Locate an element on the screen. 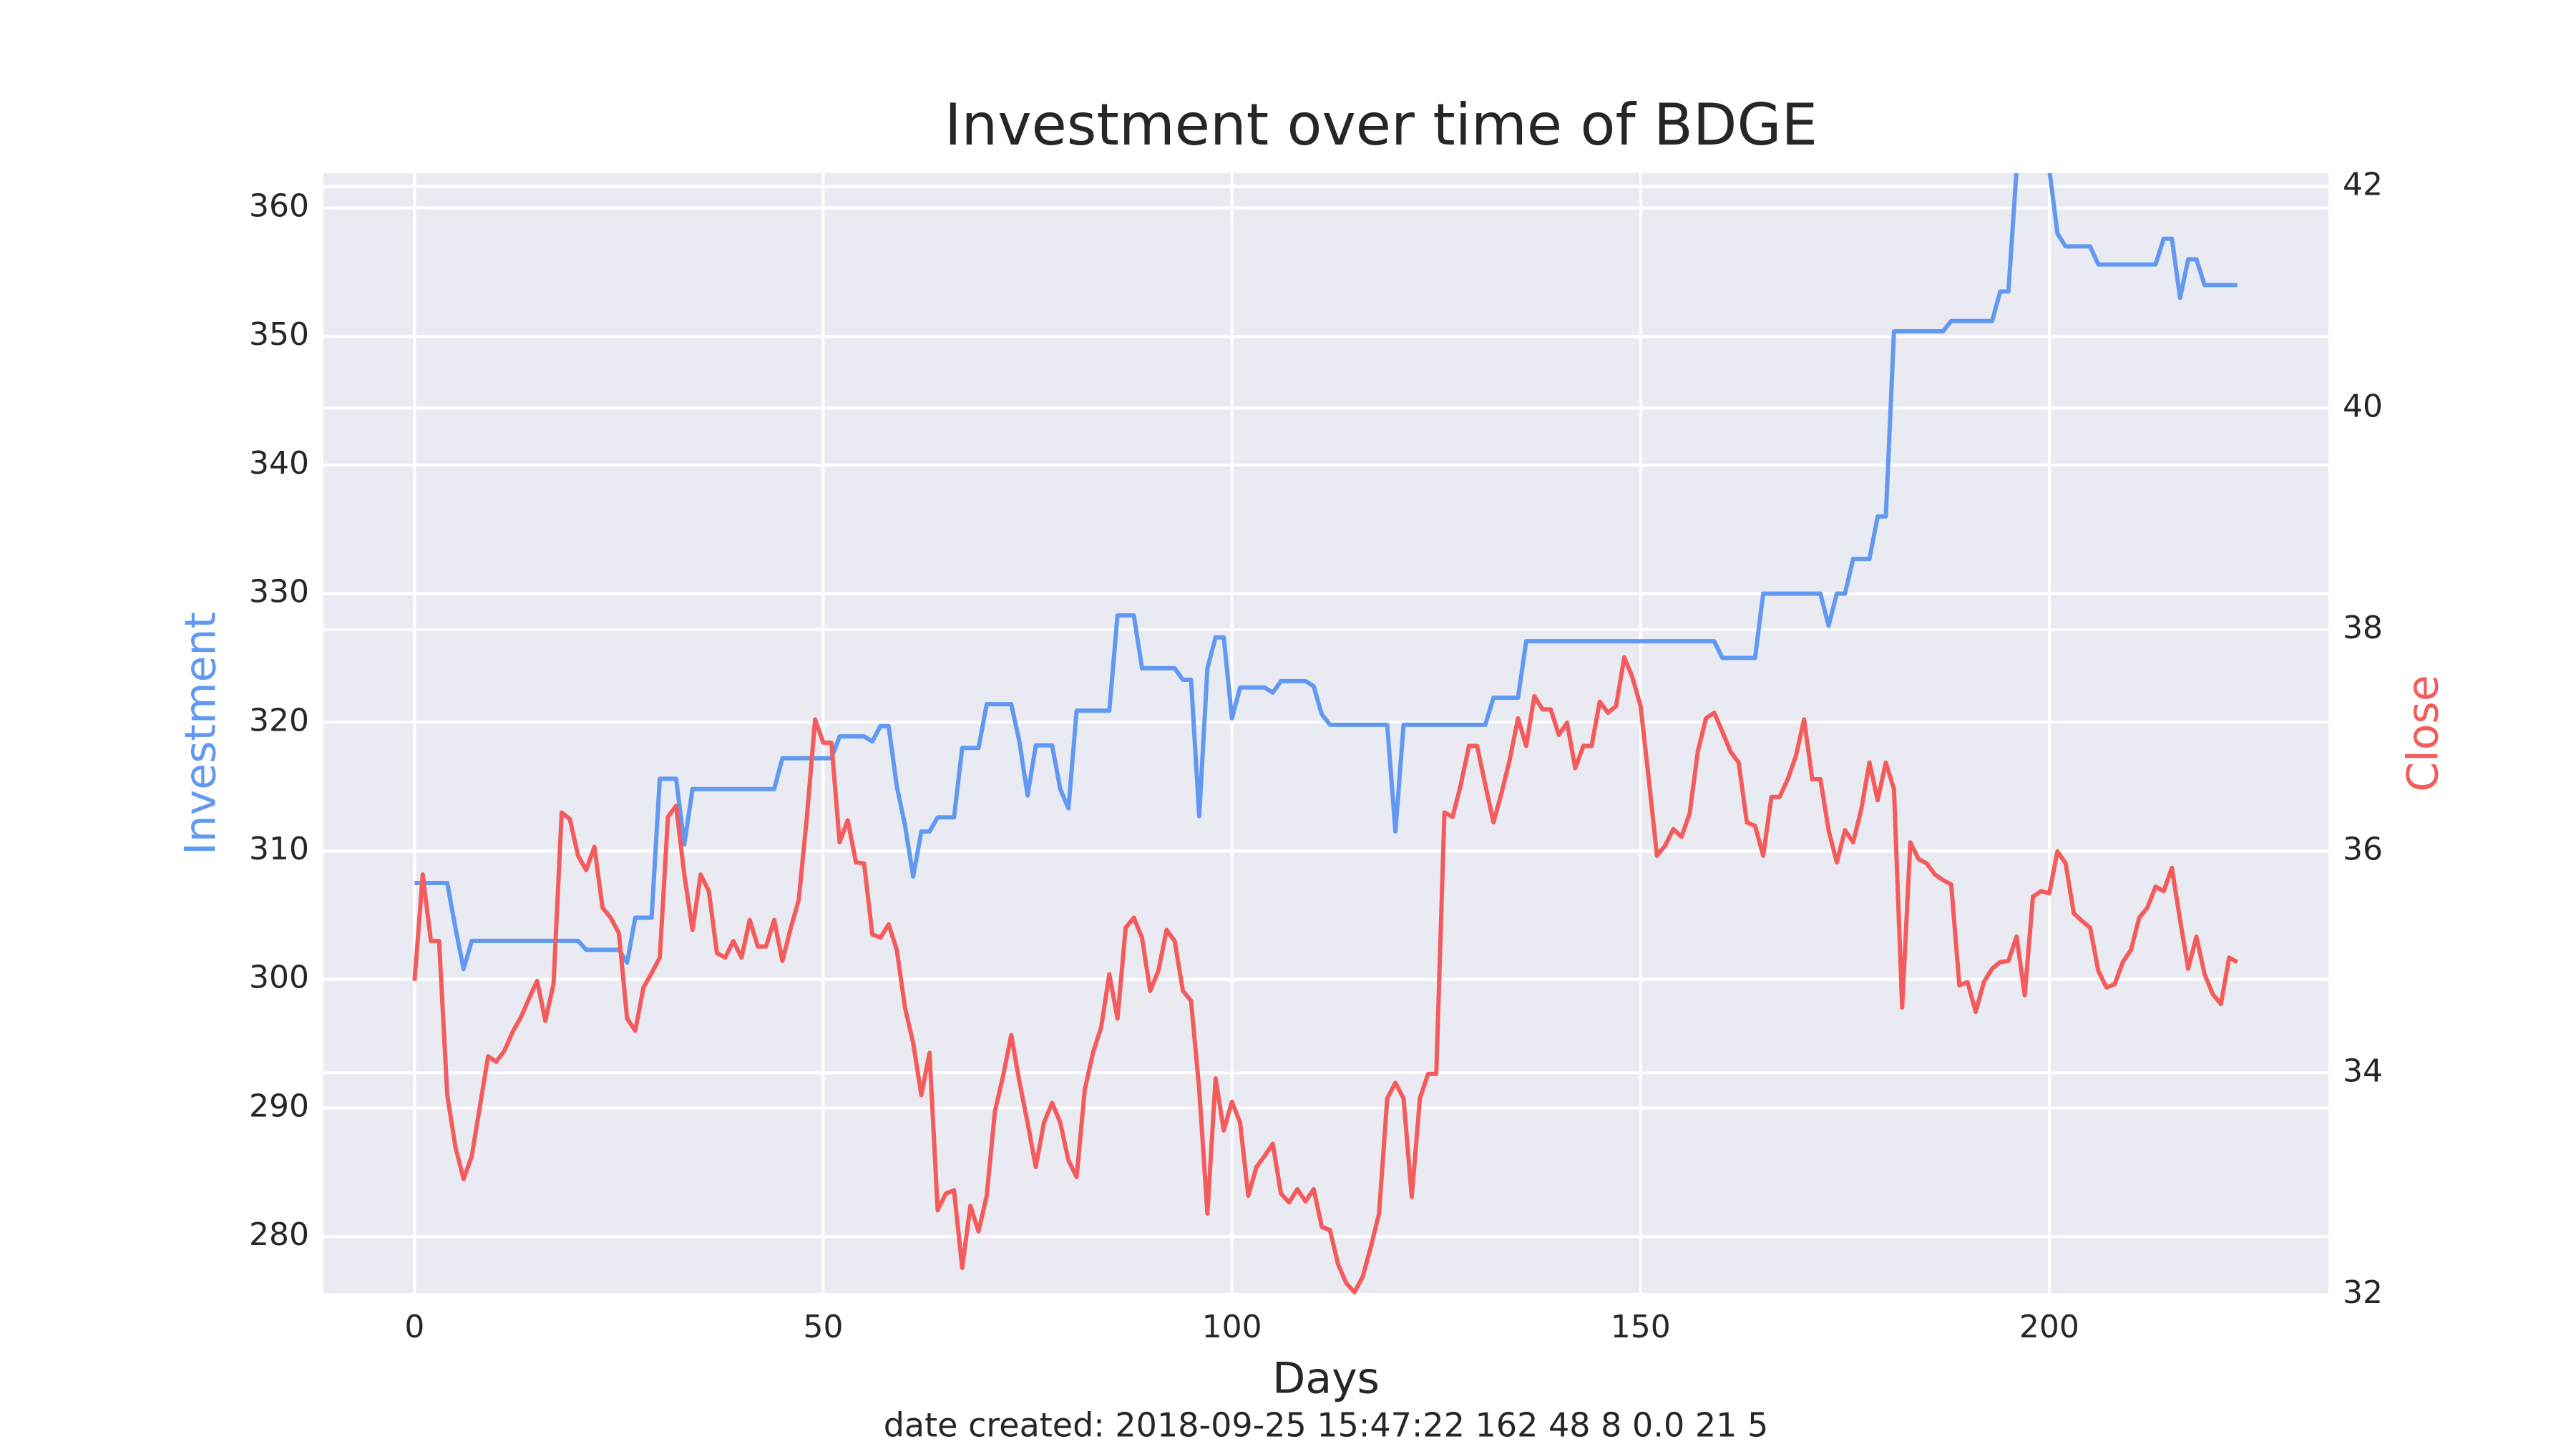  y2-axis-label: Close is located at coordinates (2424, 733).